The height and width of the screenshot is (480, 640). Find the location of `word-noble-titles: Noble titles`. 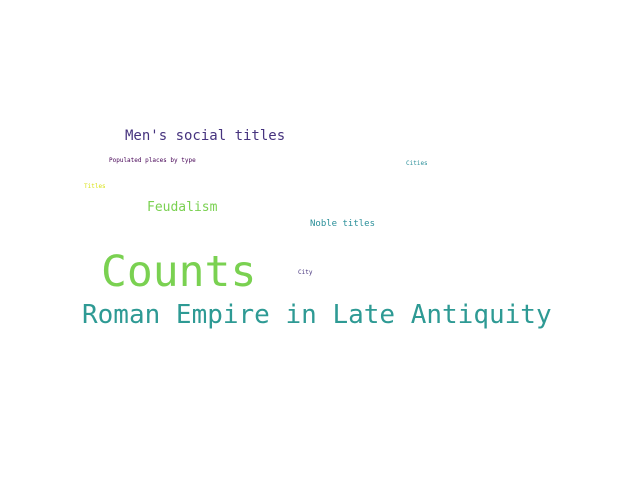

word-noble-titles: Noble titles is located at coordinates (343, 224).